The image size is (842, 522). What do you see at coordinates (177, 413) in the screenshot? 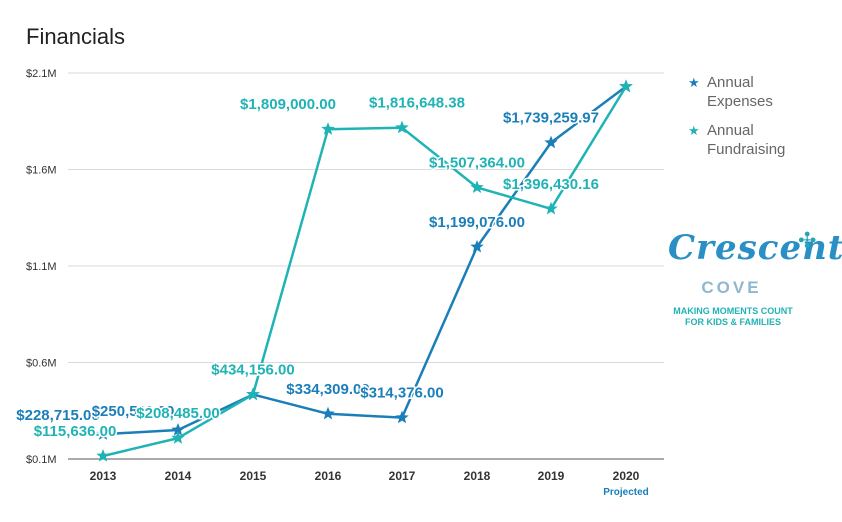
I see `data-label: $208,485.00` at bounding box center [177, 413].